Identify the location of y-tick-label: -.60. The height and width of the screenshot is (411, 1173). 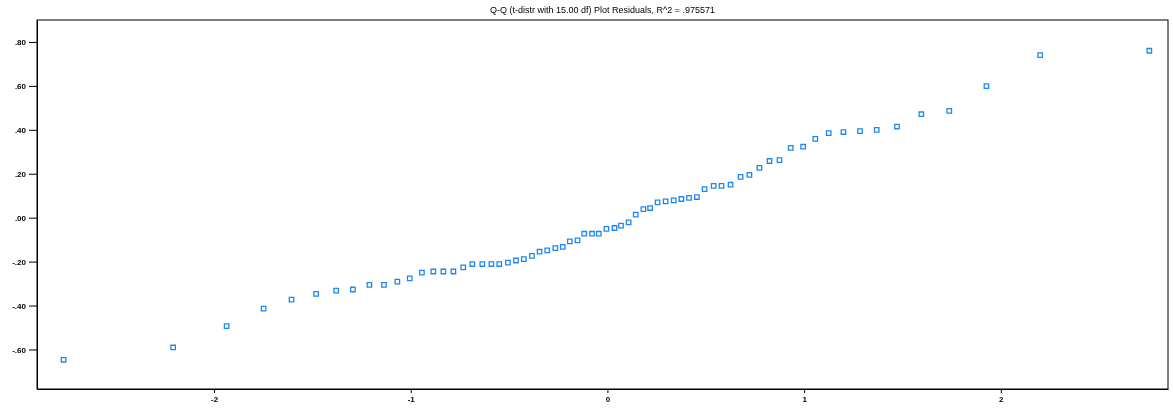
(19, 350).